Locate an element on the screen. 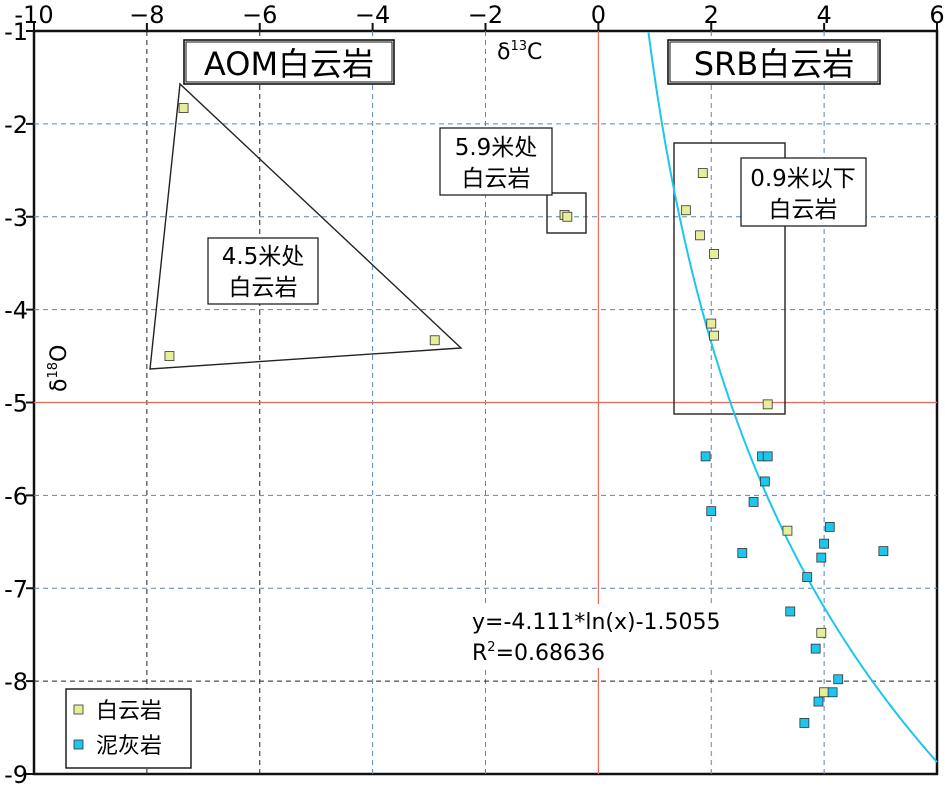 Image resolution: width=945 pixels, height=789 pixels. group-09m-label-box: 0.9米以下 白云岩 is located at coordinates (803, 192).